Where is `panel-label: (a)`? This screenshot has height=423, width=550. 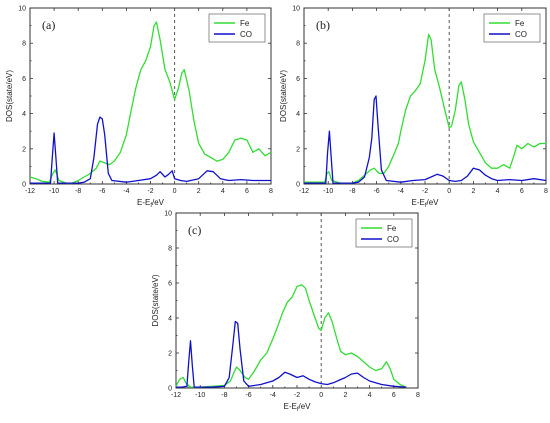 panel-label: (a) is located at coordinates (48, 25).